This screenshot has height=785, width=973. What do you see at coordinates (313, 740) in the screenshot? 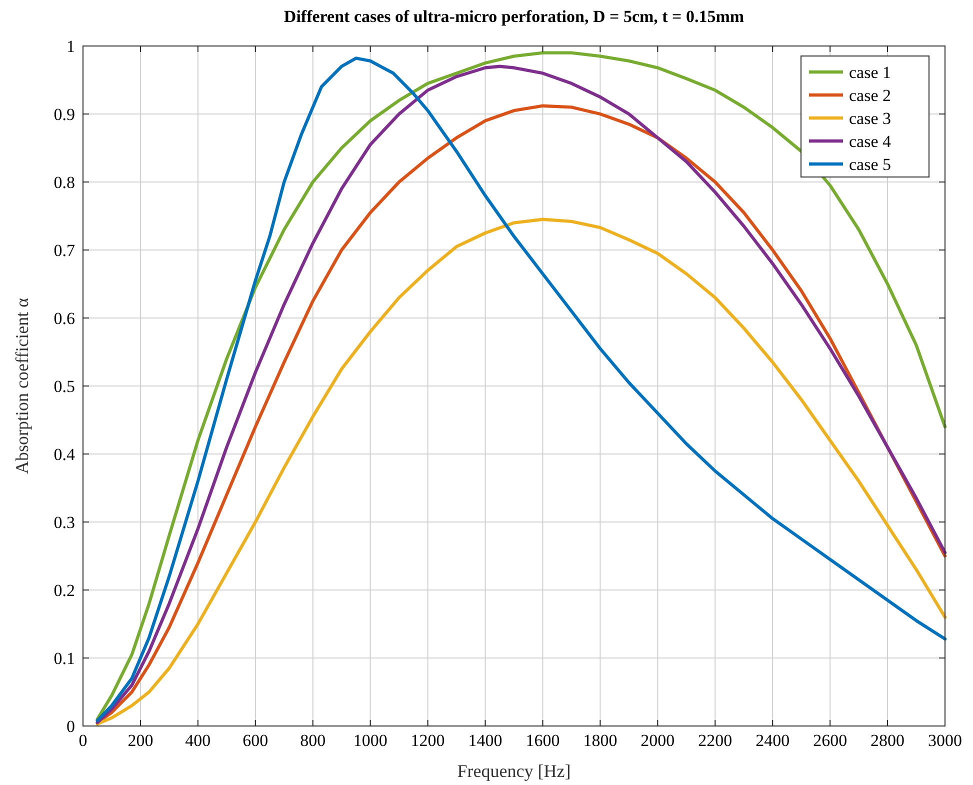
I see `x-tick-label: 800` at bounding box center [313, 740].